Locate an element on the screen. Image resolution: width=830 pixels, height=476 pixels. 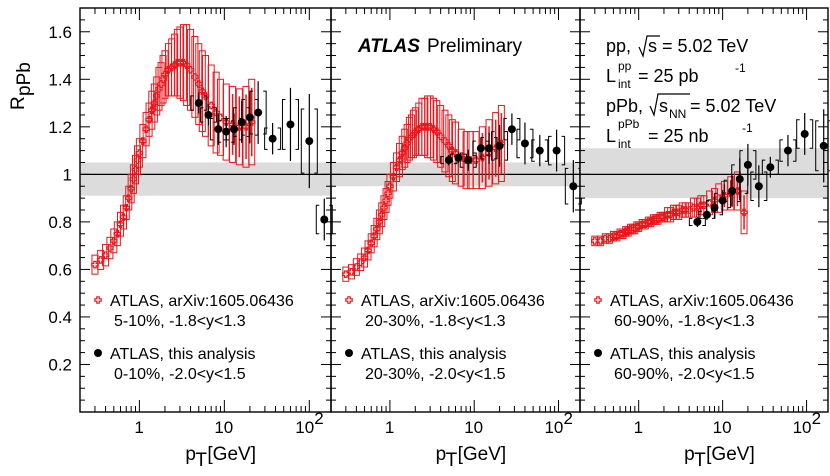
info-line3b-main: s is located at coordinates (663, 106).